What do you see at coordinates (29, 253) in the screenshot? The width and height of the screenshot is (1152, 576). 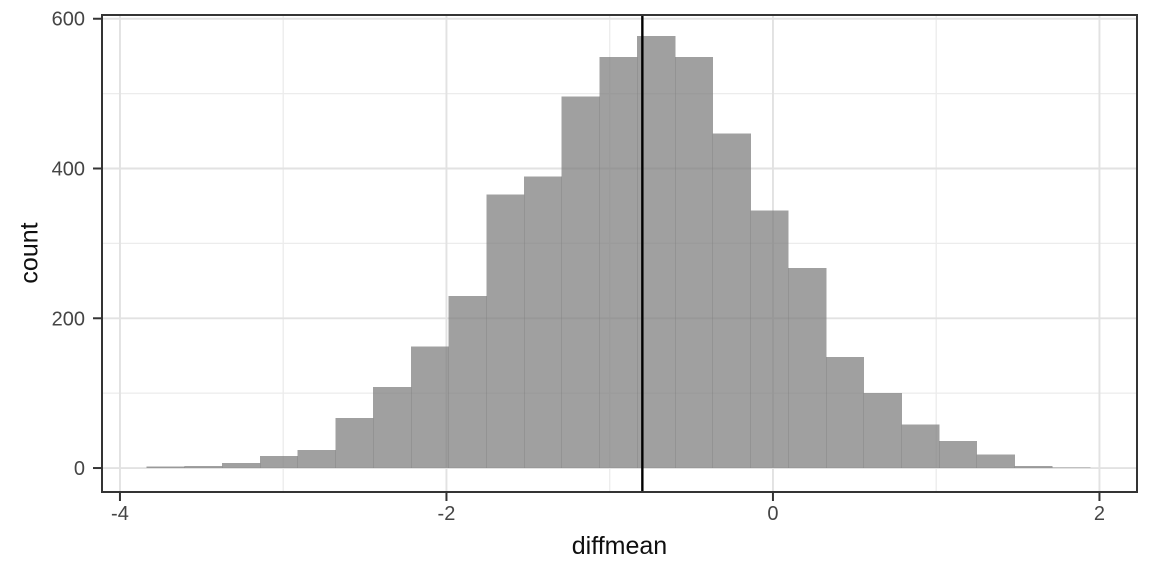 I see `y-axis-title: count` at bounding box center [29, 253].